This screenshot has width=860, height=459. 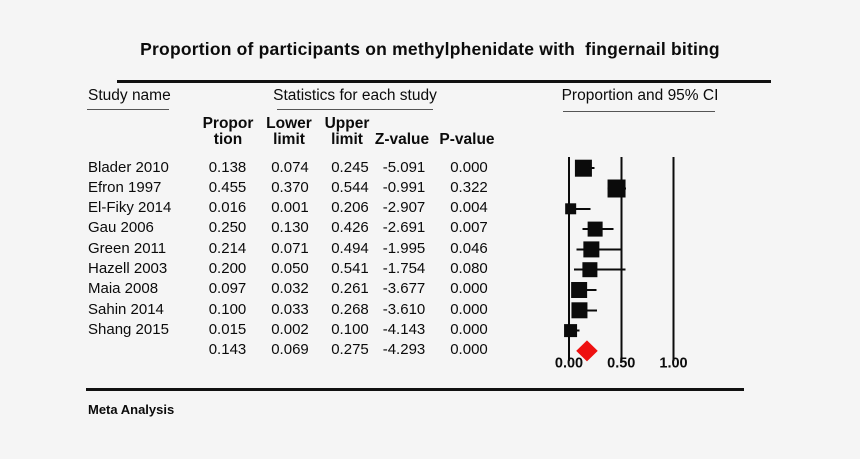 What do you see at coordinates (290, 167) in the screenshot?
I see `cell-lower: 0.074` at bounding box center [290, 167].